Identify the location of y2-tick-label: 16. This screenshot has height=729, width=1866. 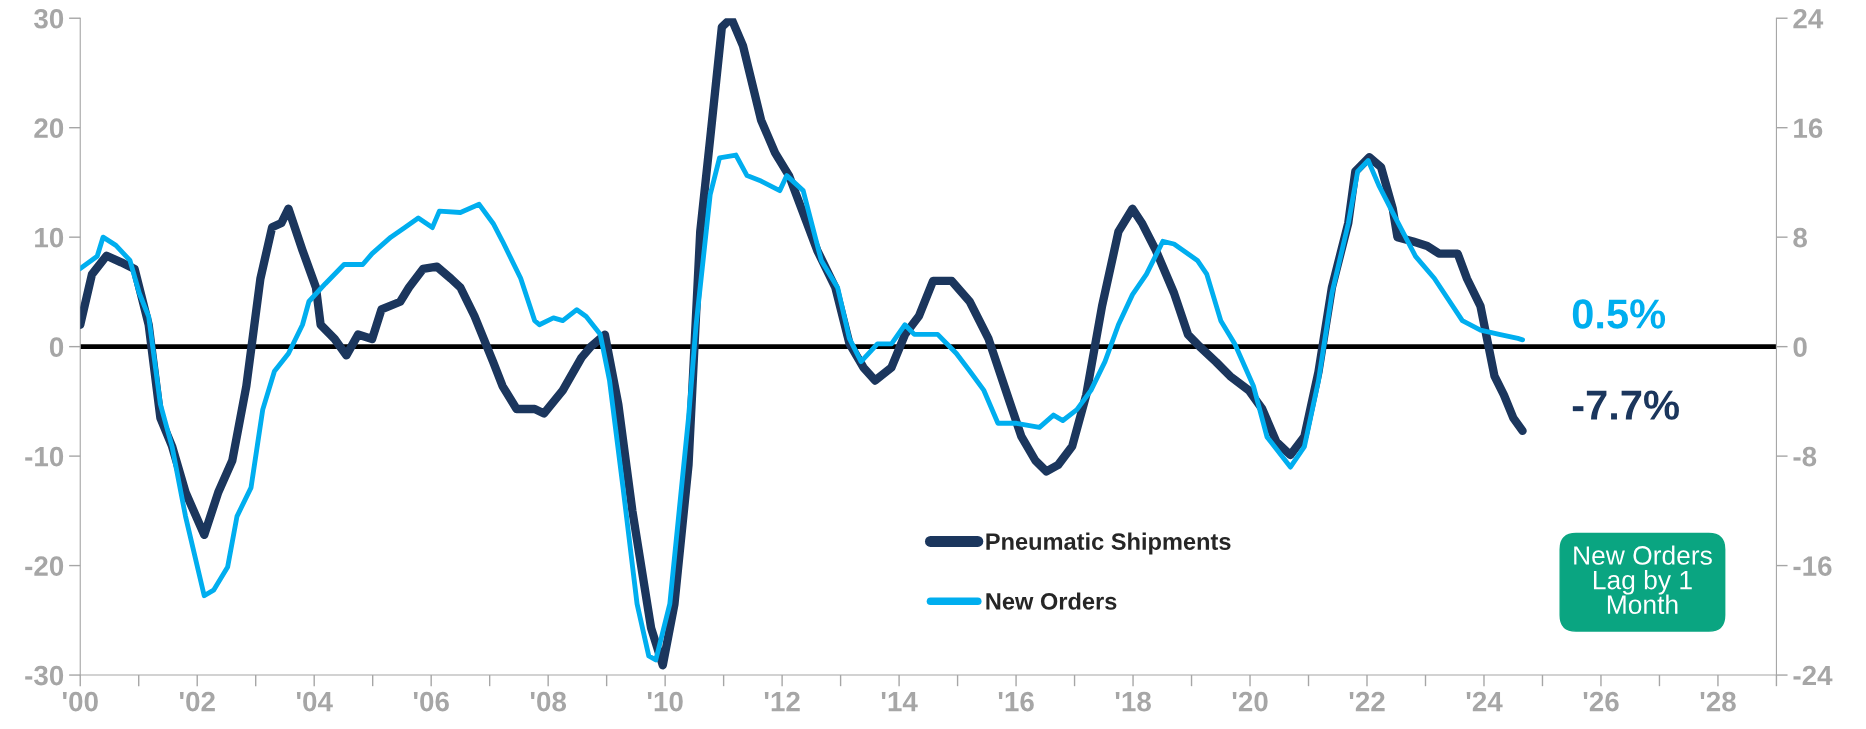
(1808, 128).